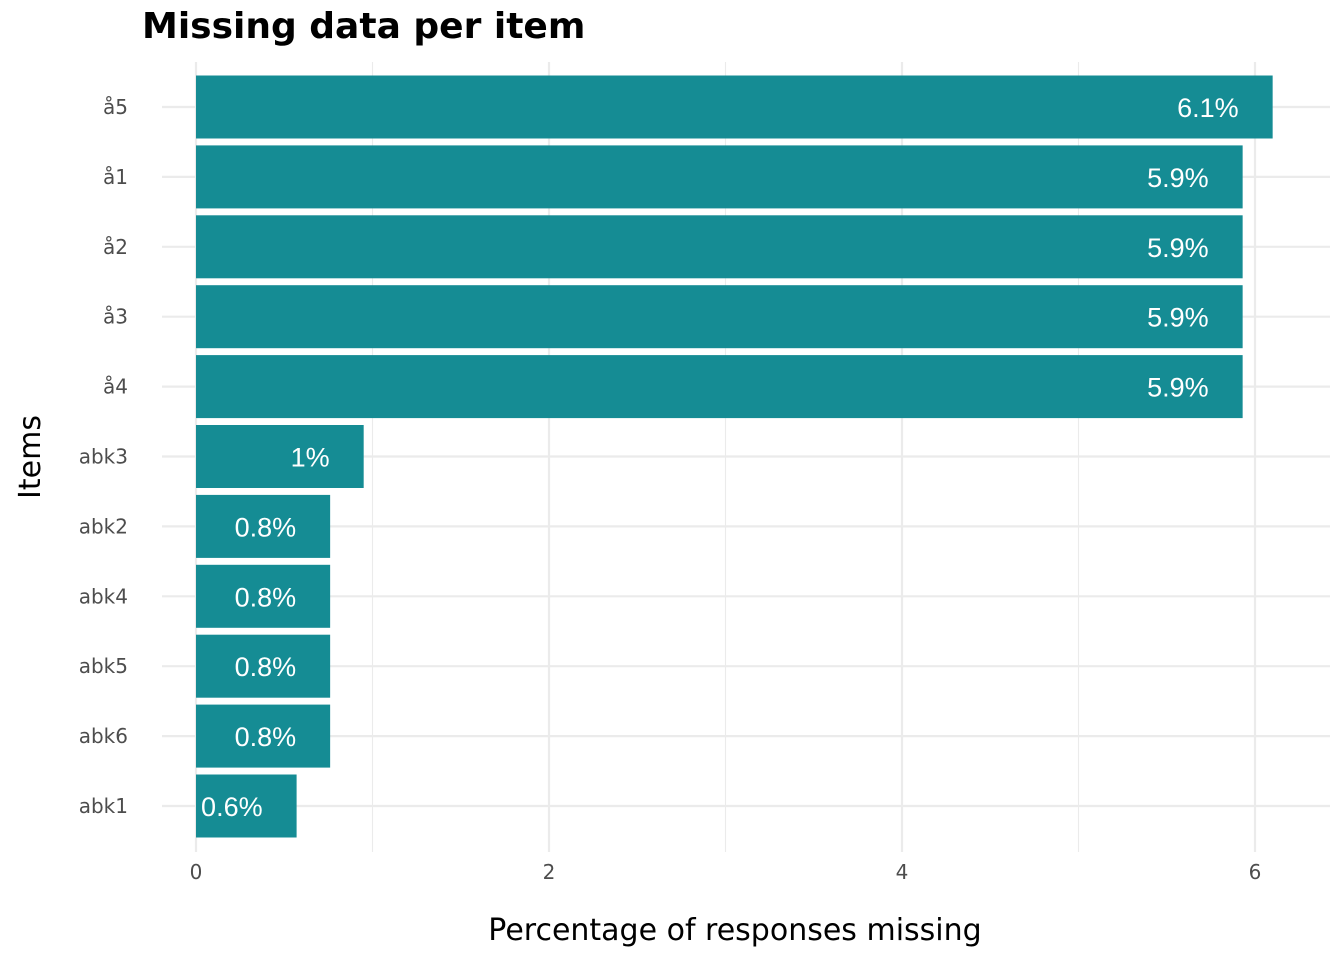  I want to click on x-axis-title: Percentage of responses missing, so click(734, 930).